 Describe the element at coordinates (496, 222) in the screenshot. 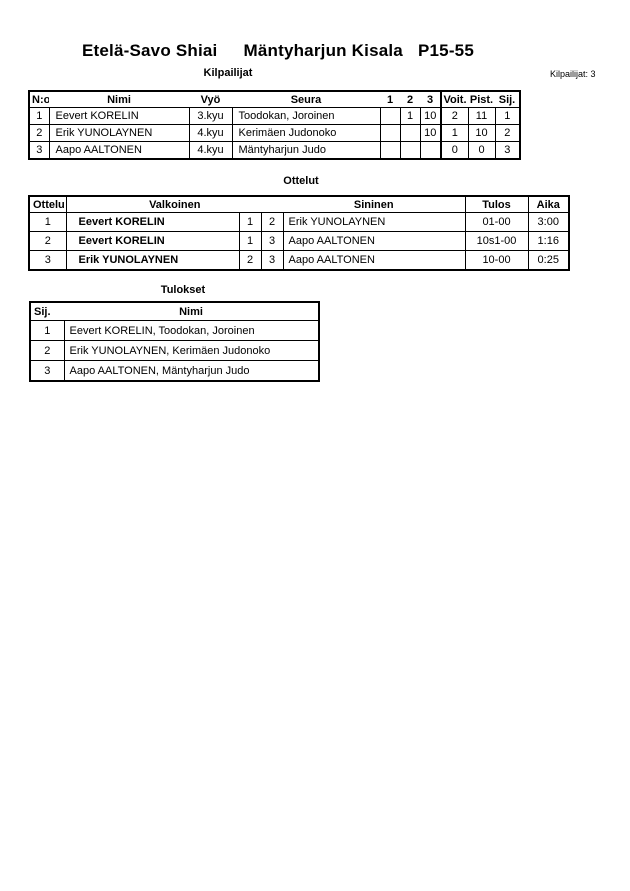

I see `cell-score: 01-00` at that location.